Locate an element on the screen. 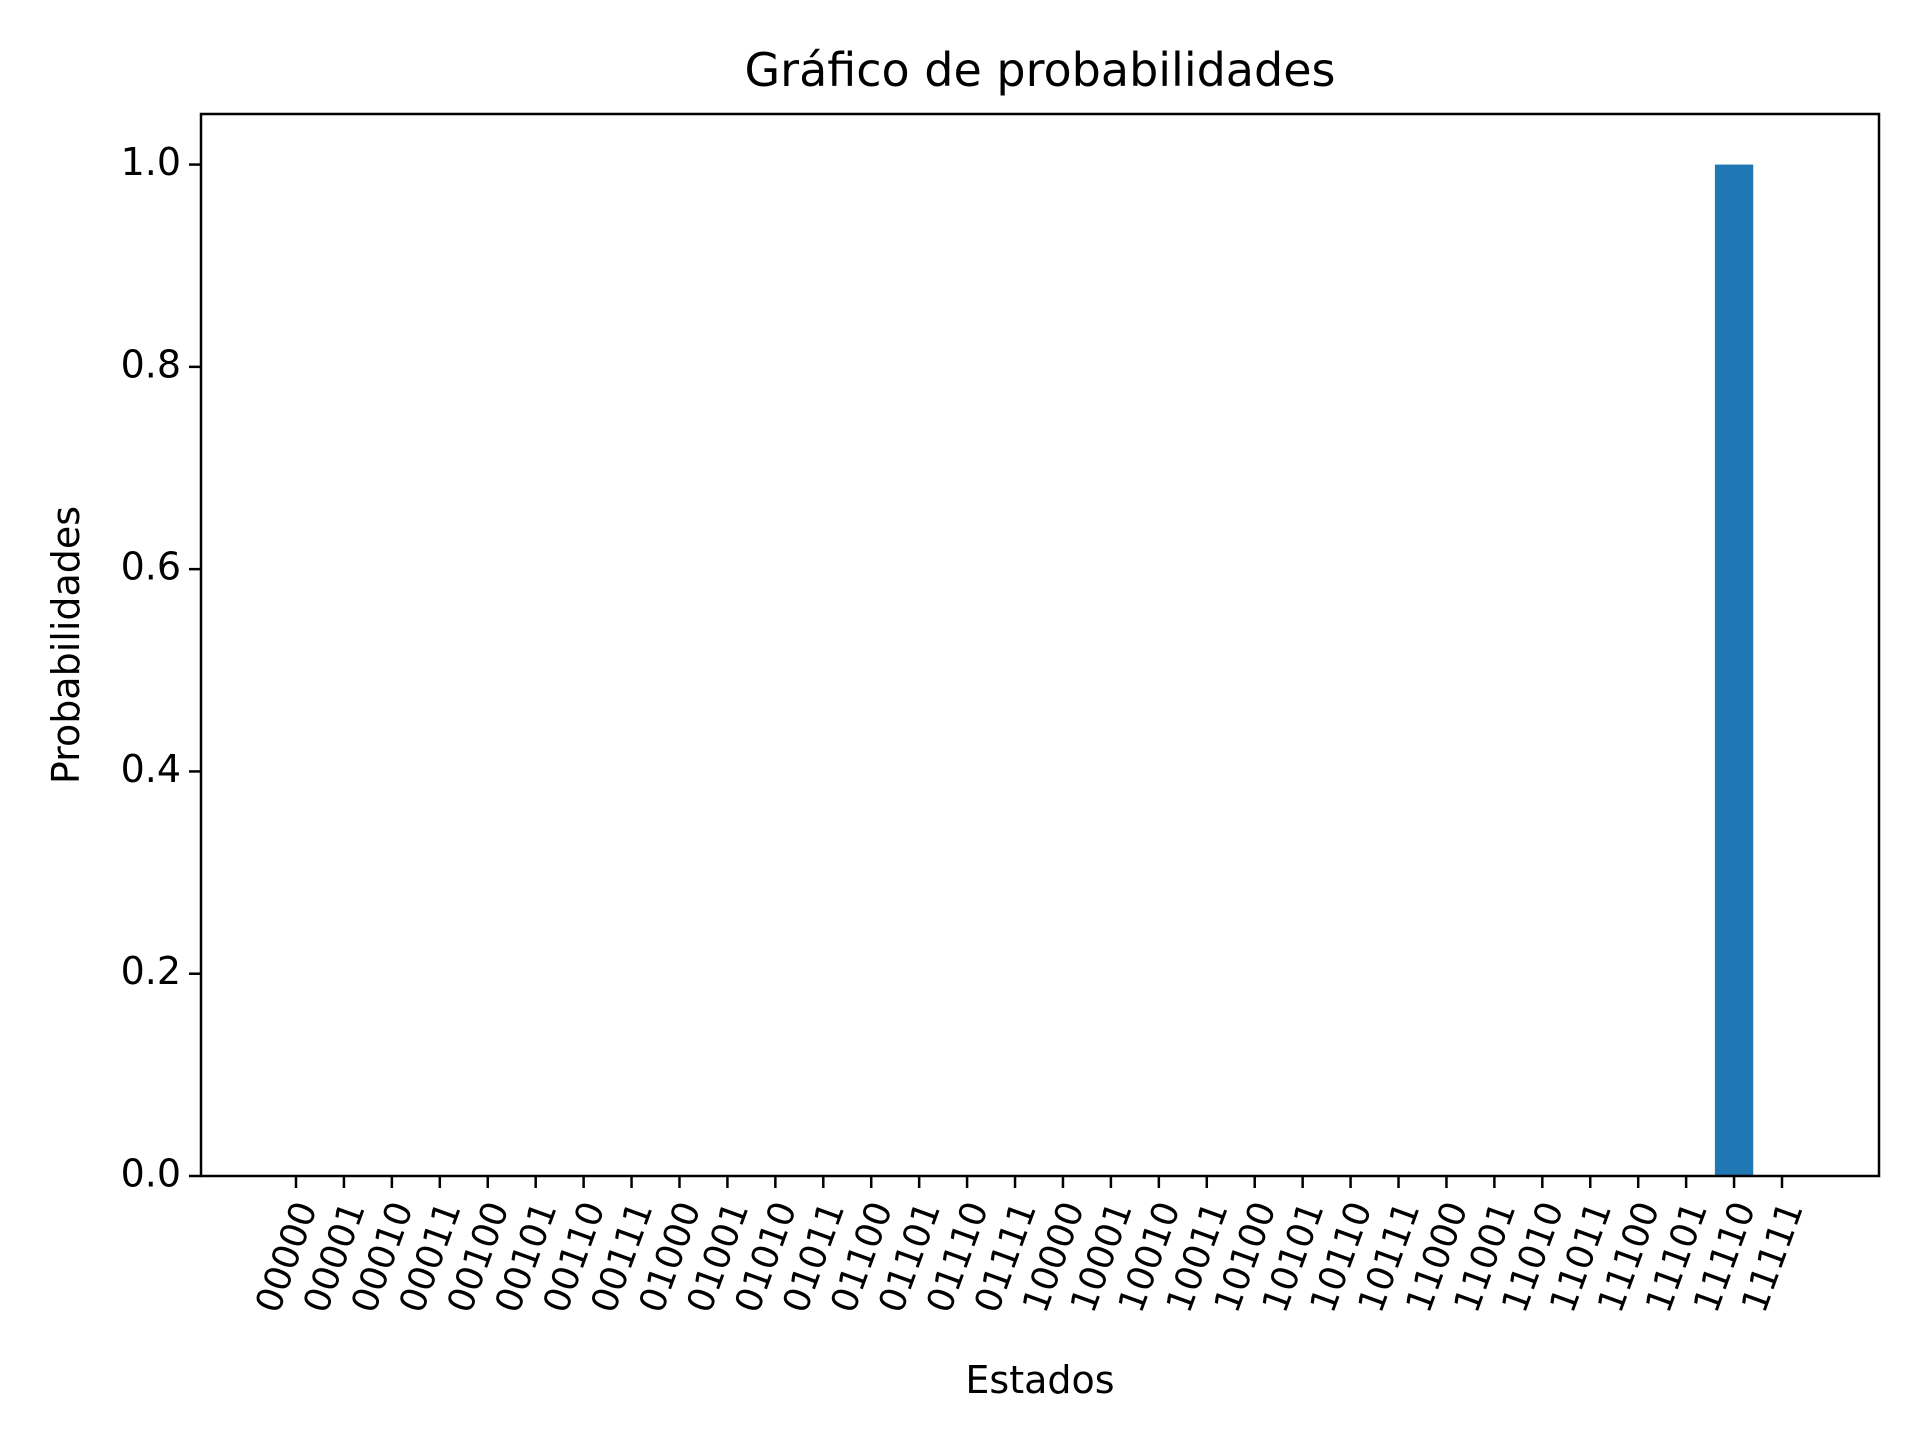 Image resolution: width=1920 pixels, height=1440 pixels. y-tick-label-0.2: 0.2 is located at coordinates (151, 971).